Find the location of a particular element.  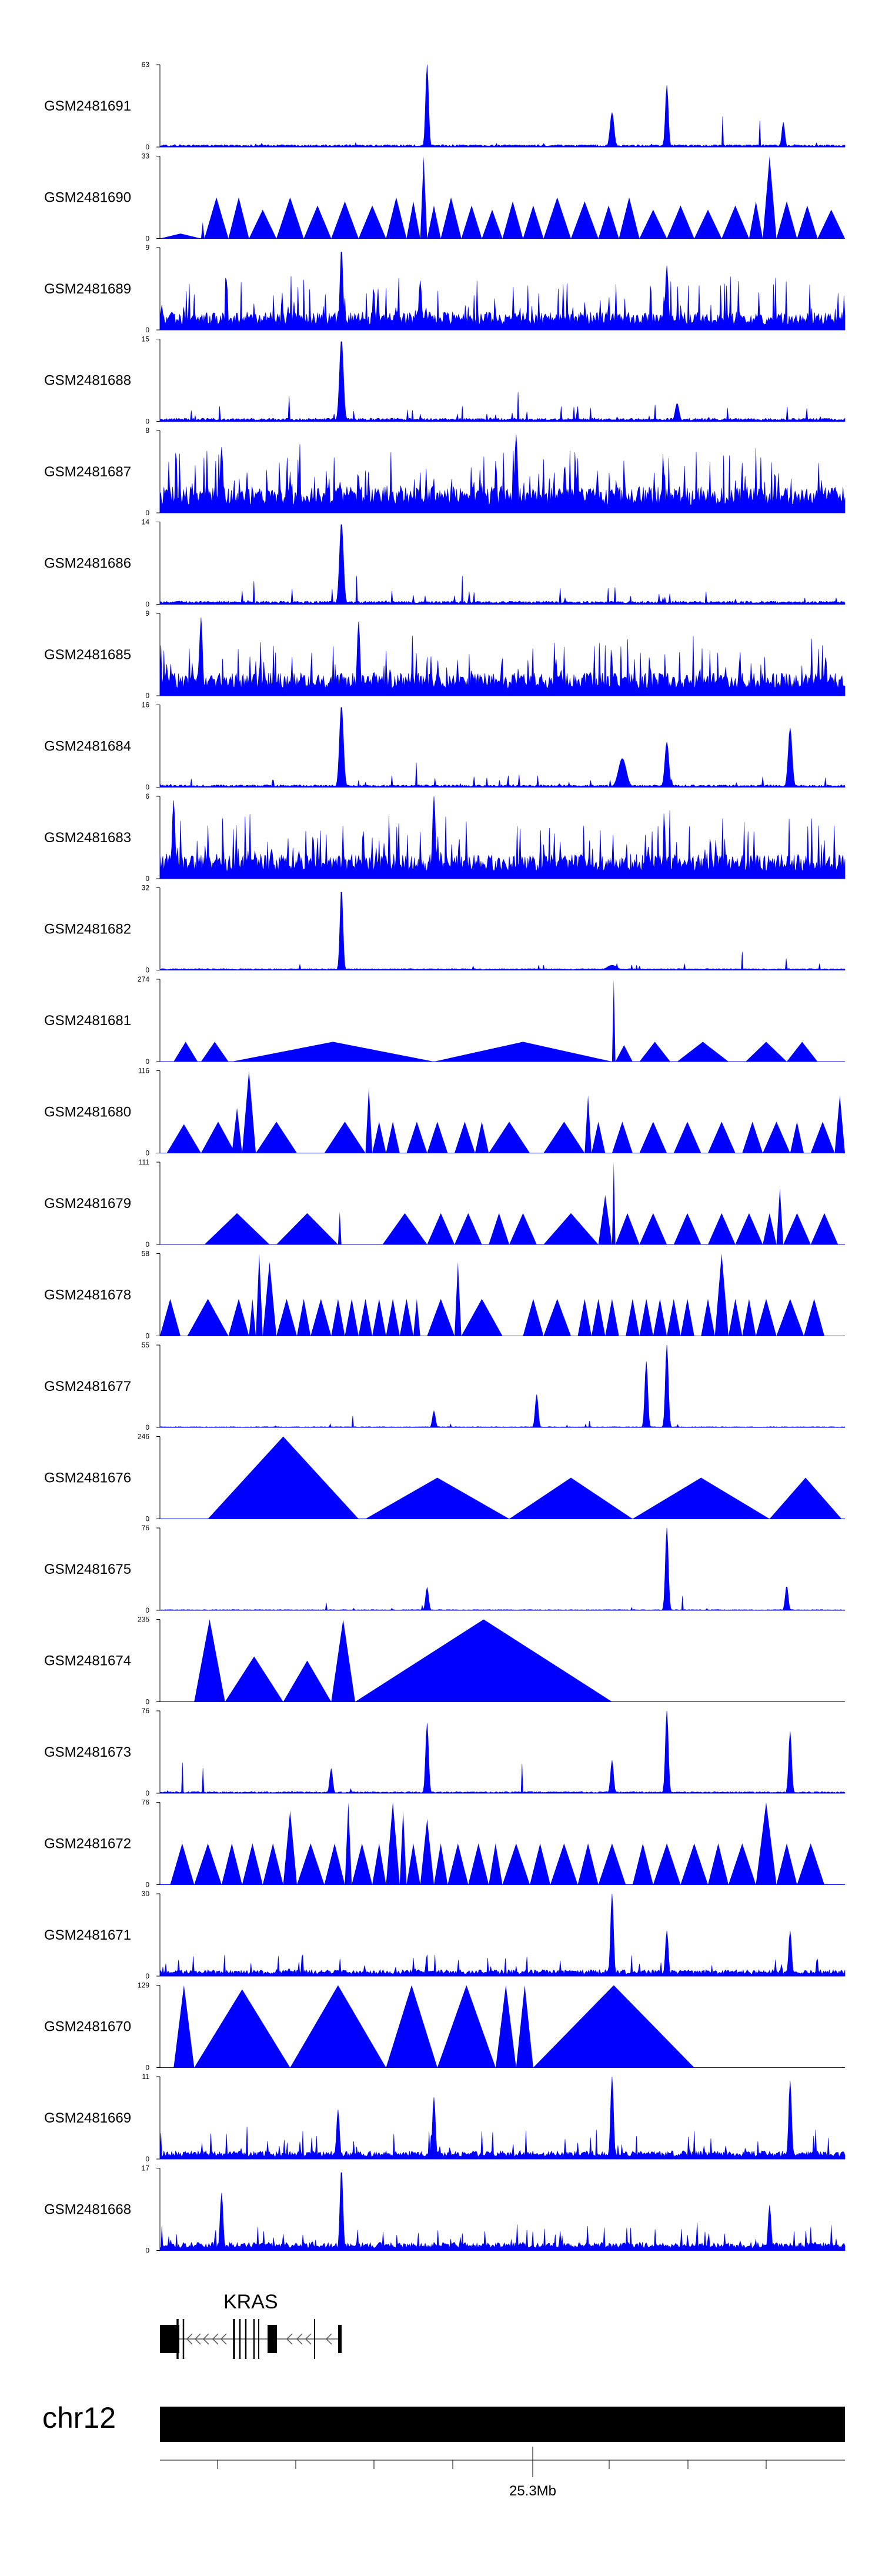

track-label: GSM2481670 is located at coordinates (87, 2027).